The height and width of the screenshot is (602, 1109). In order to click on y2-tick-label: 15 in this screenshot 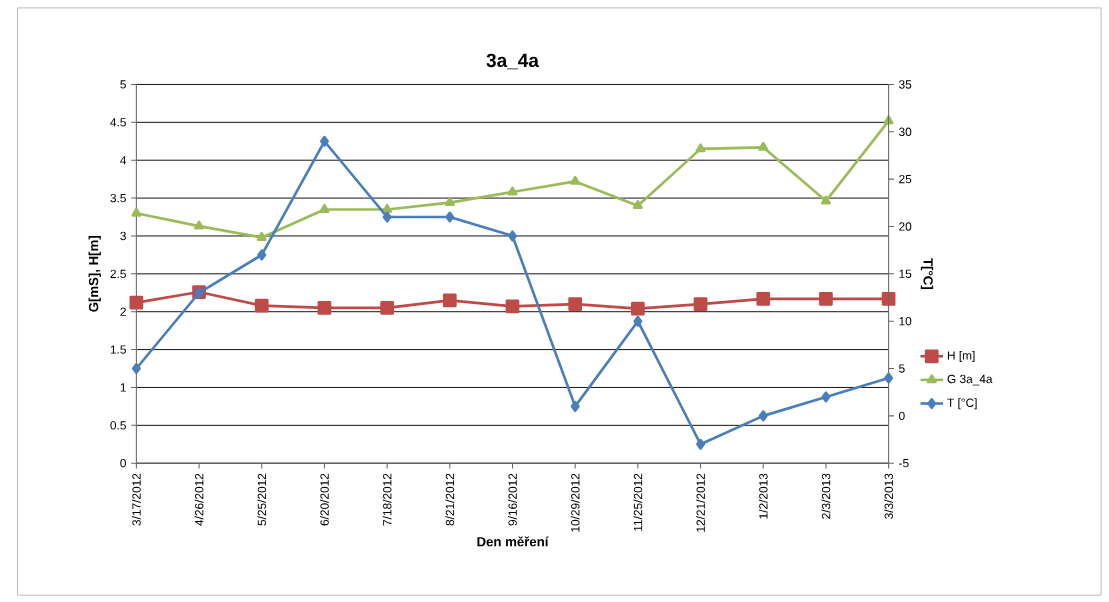, I will do `click(905, 274)`.